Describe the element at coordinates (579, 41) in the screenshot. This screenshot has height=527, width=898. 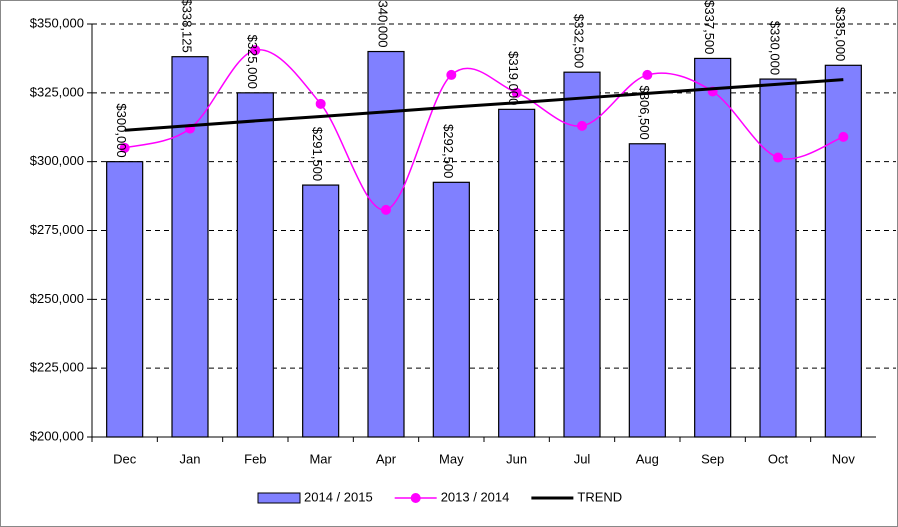
I see `data-label: $332,500` at that location.